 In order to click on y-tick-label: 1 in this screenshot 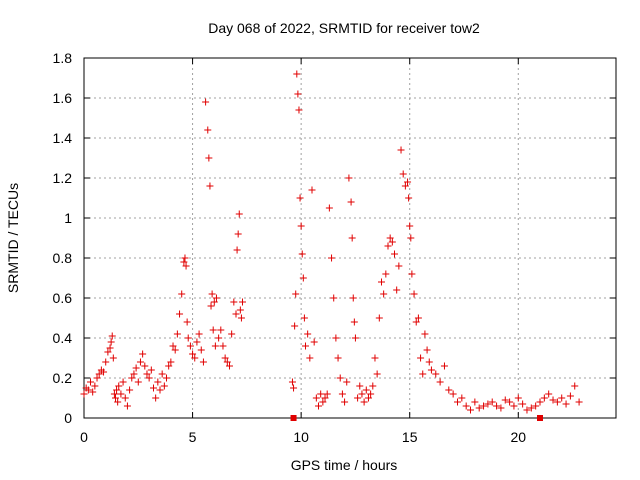, I will do `click(68, 218)`.